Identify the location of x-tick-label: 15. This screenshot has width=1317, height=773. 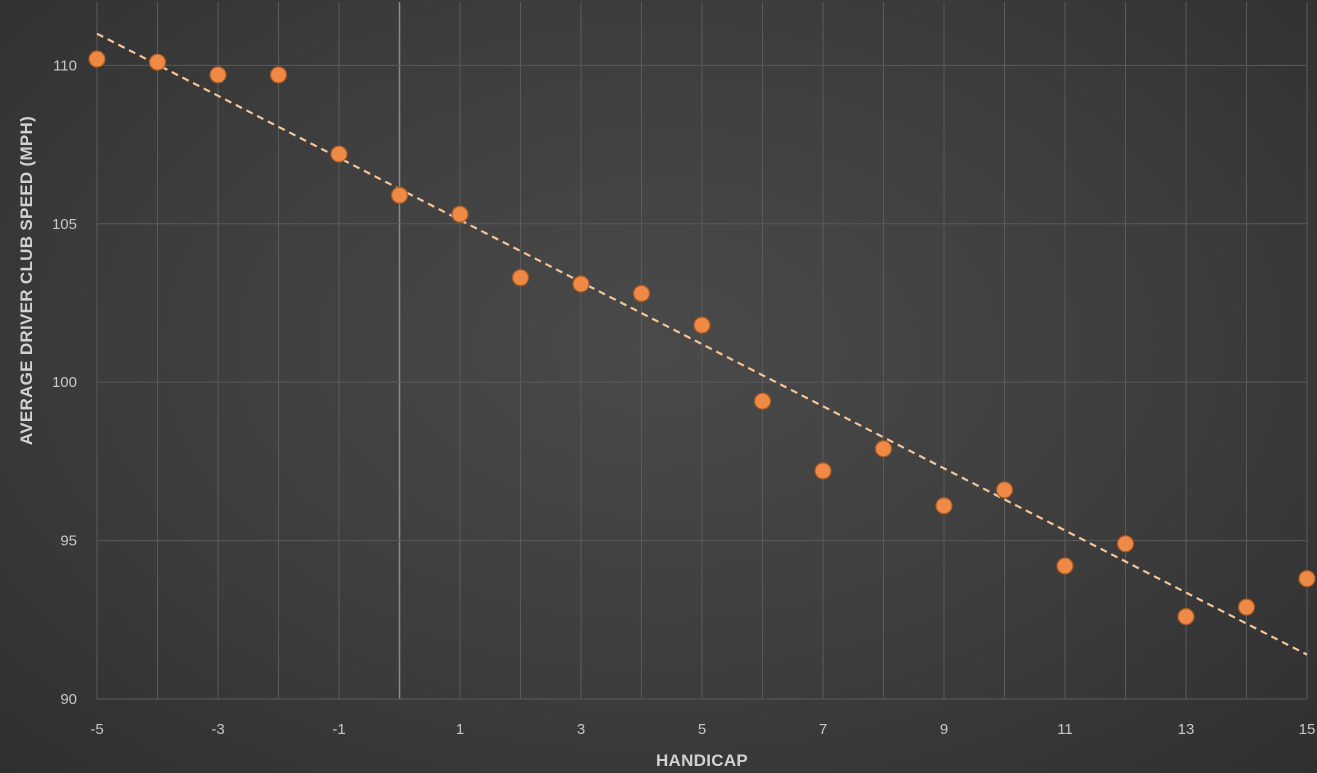
(1307, 729).